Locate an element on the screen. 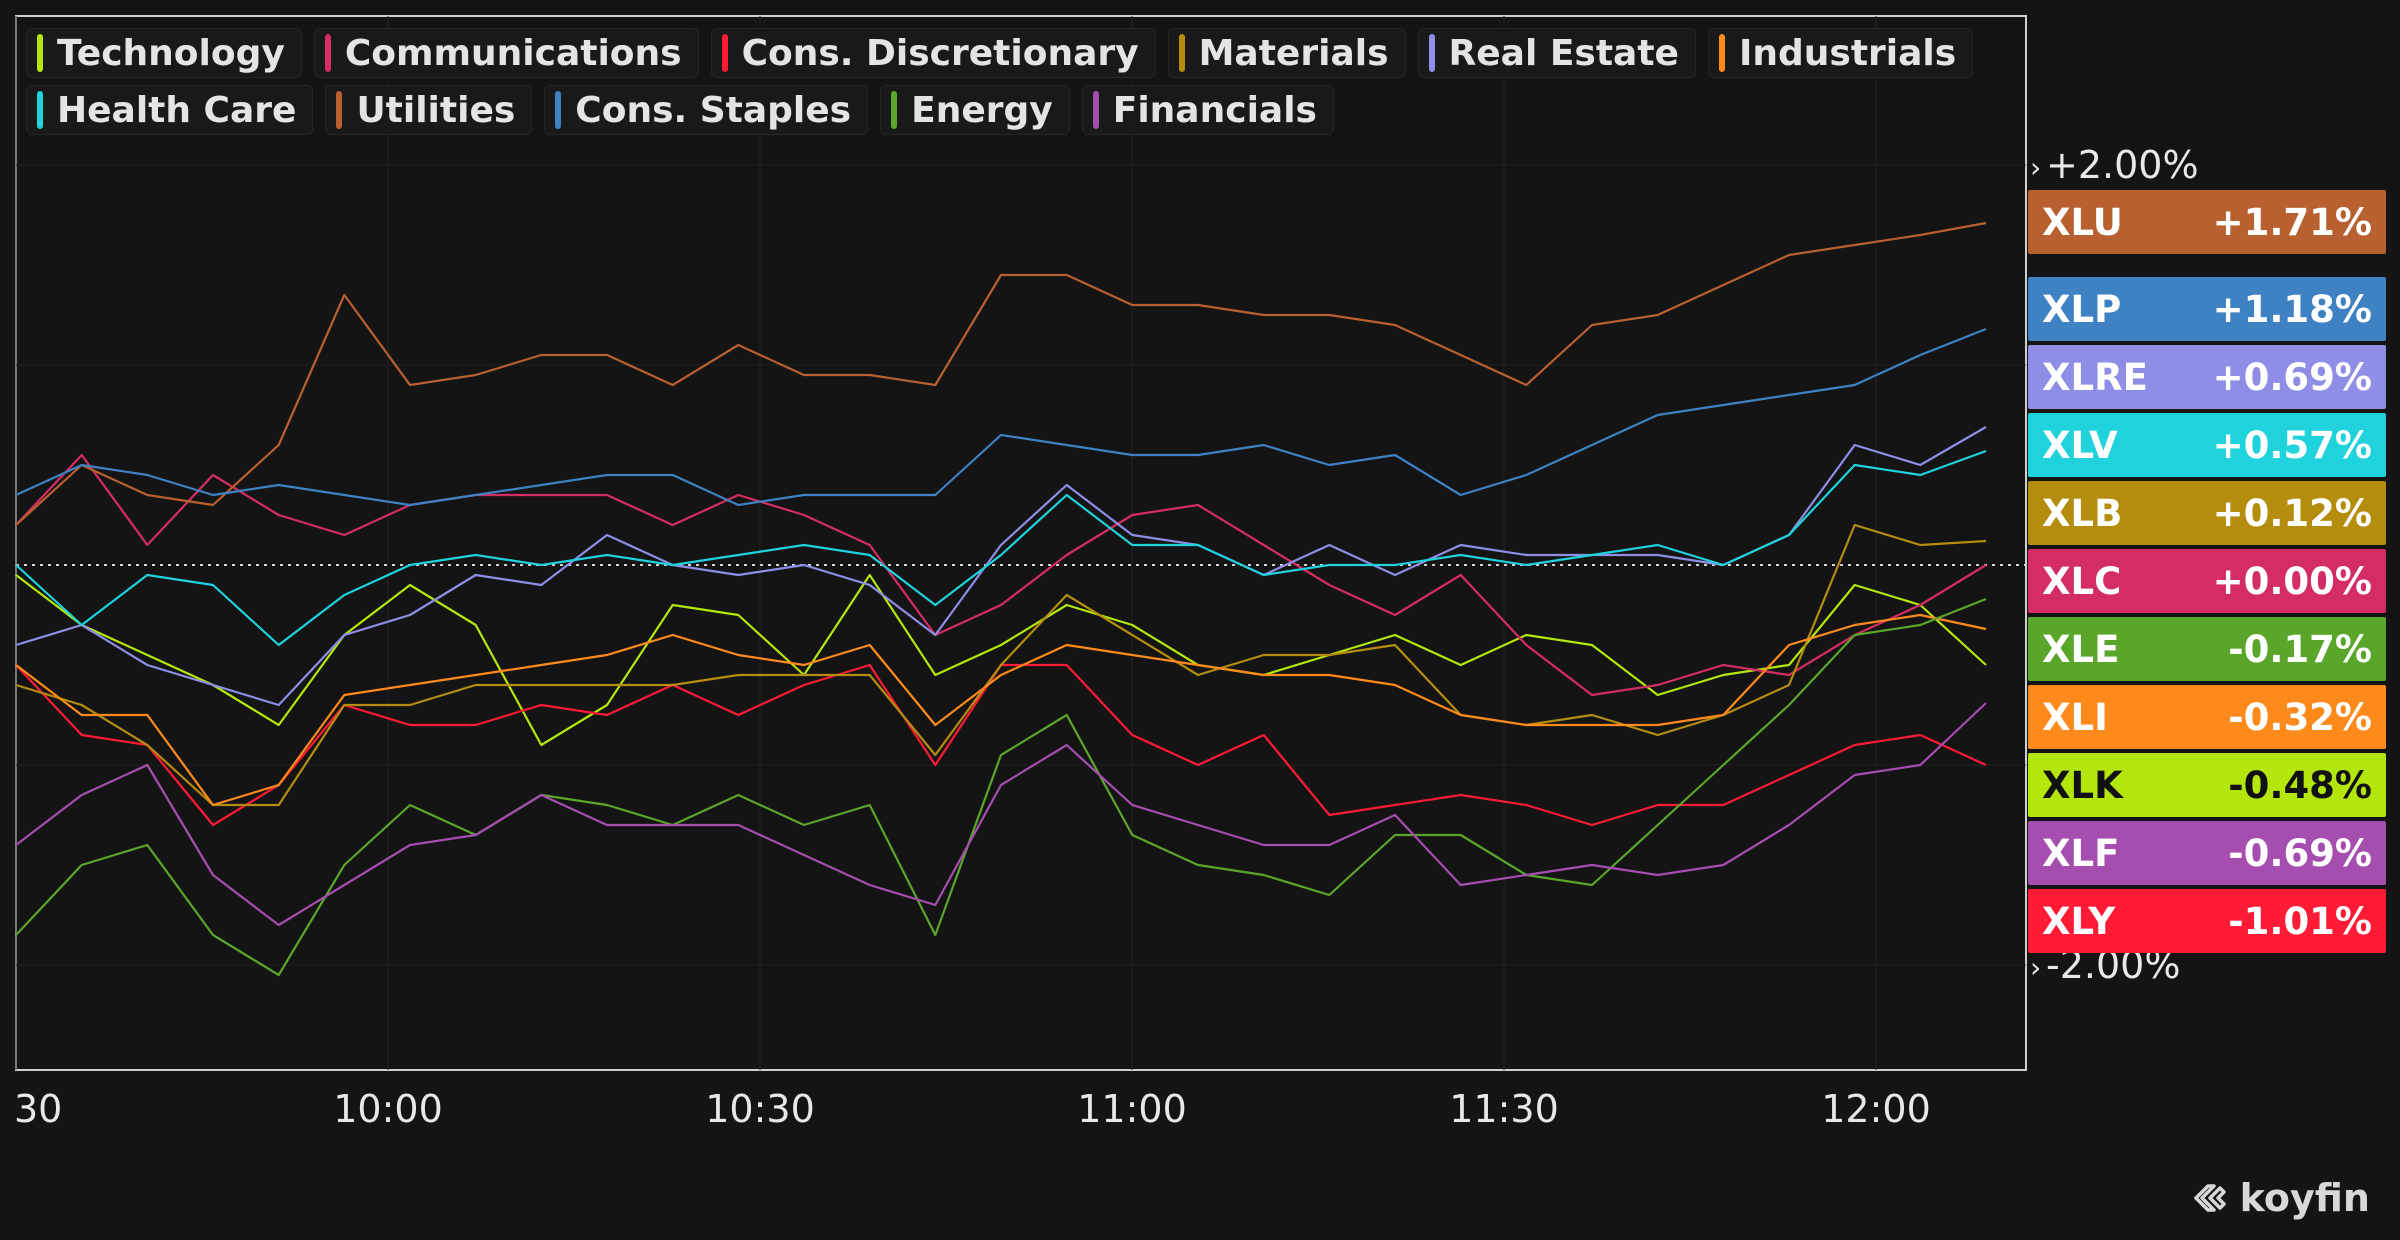  ticker-badge-xly: XLY -1.01% is located at coordinates (2207, 921).